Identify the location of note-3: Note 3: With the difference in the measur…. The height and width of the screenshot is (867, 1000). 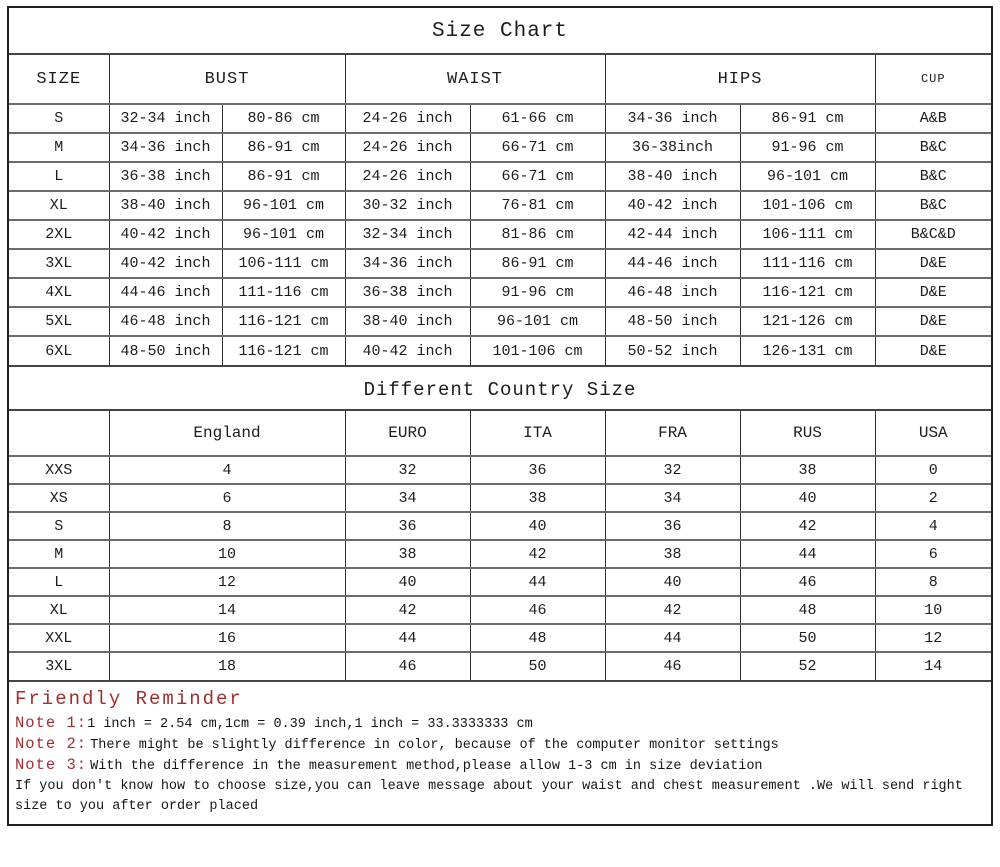
(500, 765).